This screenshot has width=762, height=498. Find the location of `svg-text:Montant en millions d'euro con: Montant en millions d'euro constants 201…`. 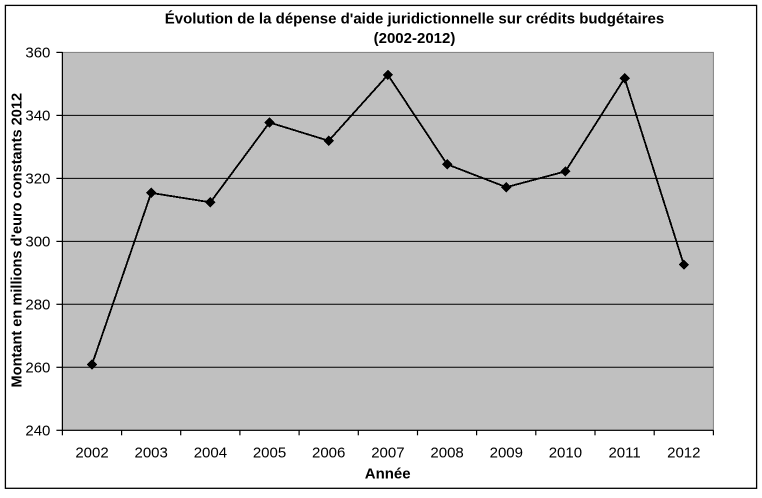

svg-text:Montant en millions d'euro con: Montant en millions d'euro constants 201… is located at coordinates (18, 240).